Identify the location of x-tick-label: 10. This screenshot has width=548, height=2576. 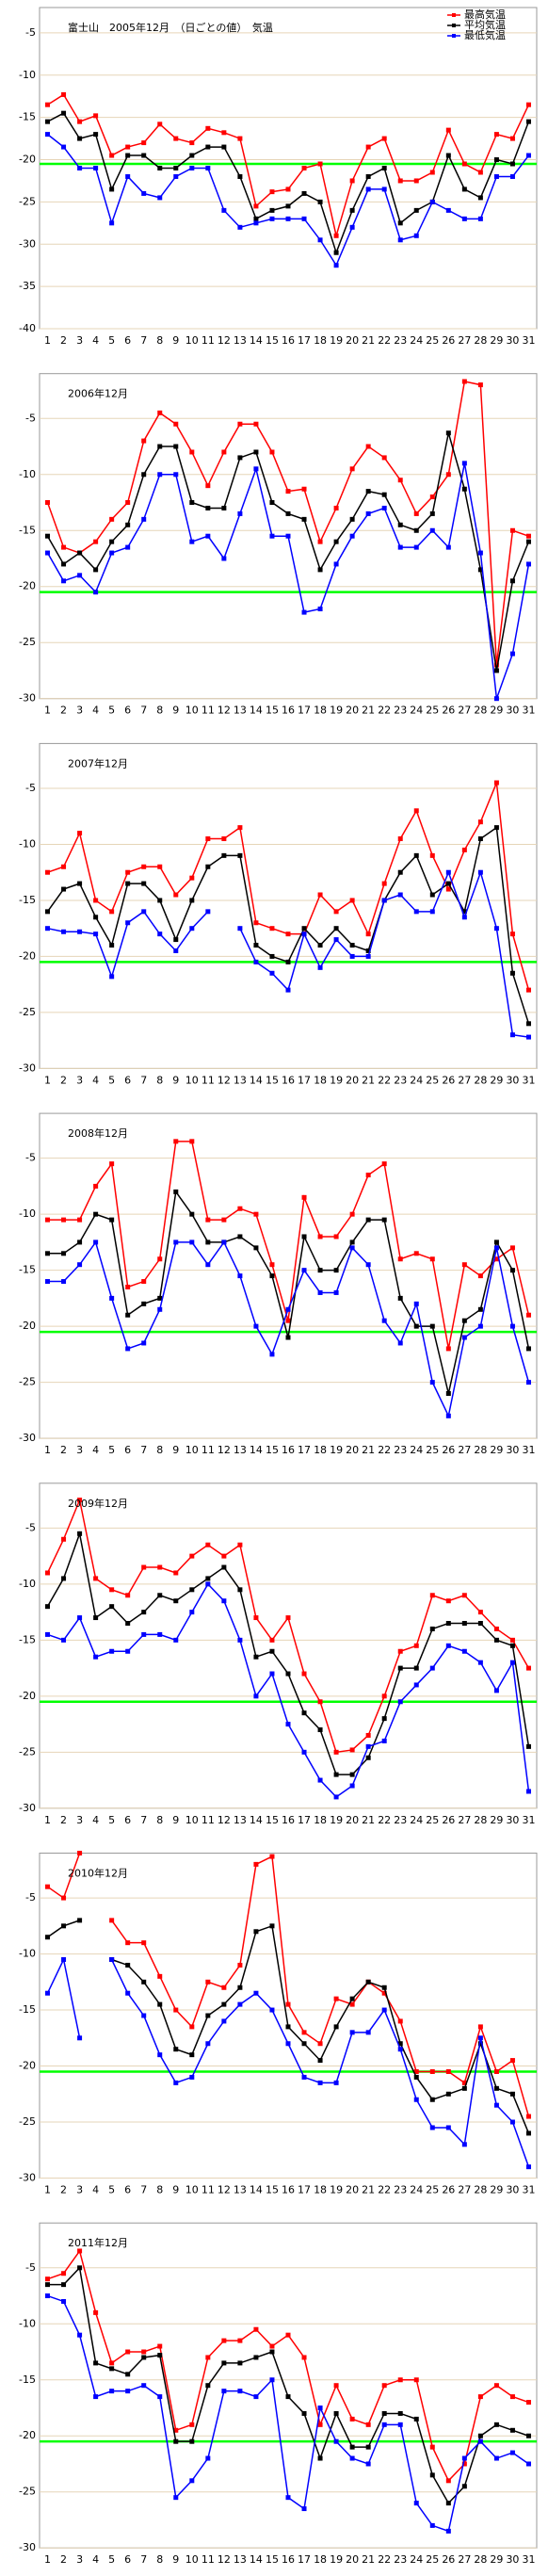
(192, 1080).